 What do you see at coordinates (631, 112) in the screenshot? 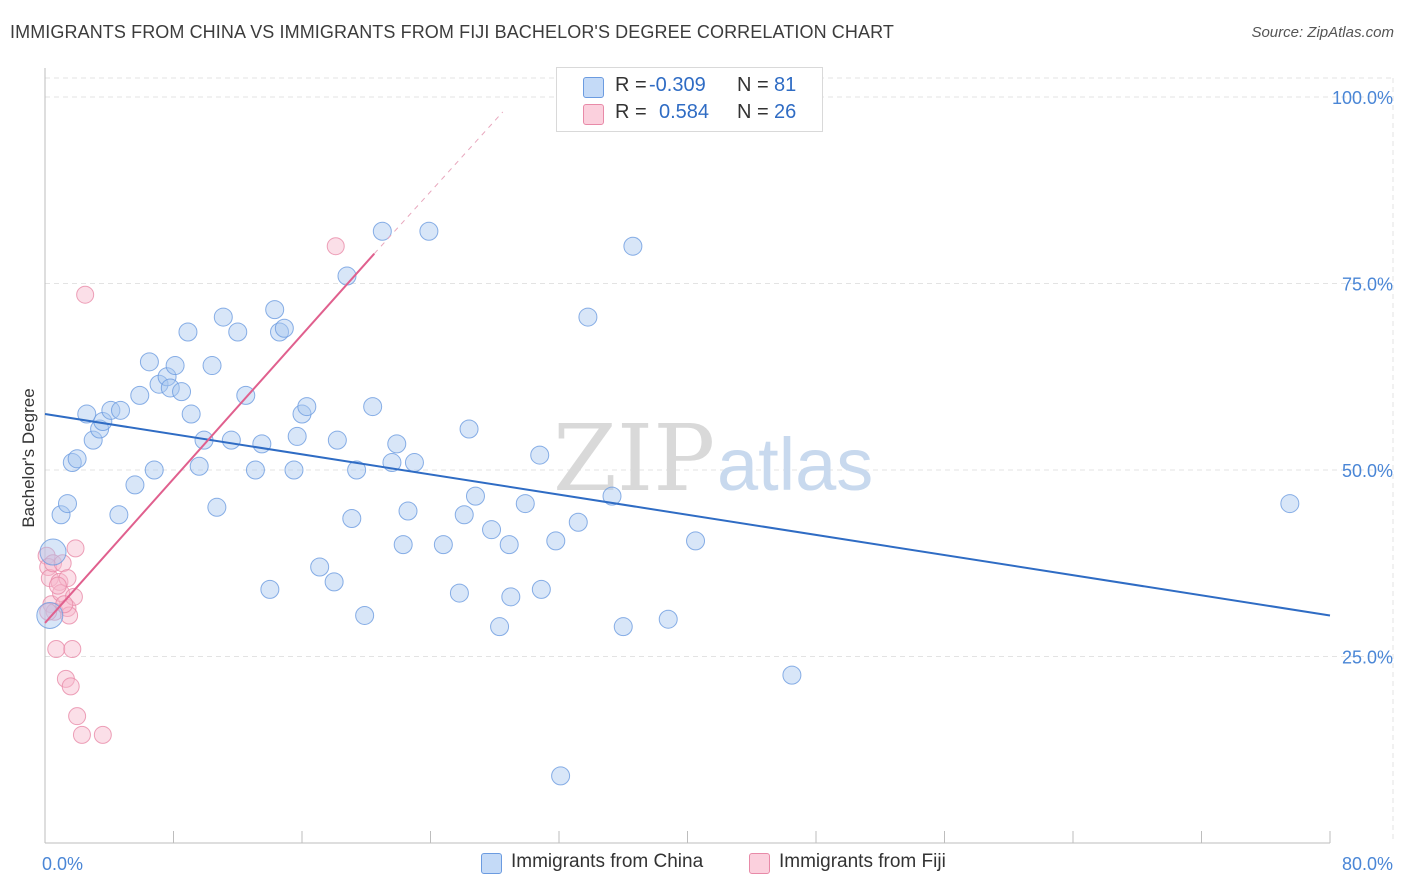
I see `legend-r-label-fiji: R =` at bounding box center [631, 112].